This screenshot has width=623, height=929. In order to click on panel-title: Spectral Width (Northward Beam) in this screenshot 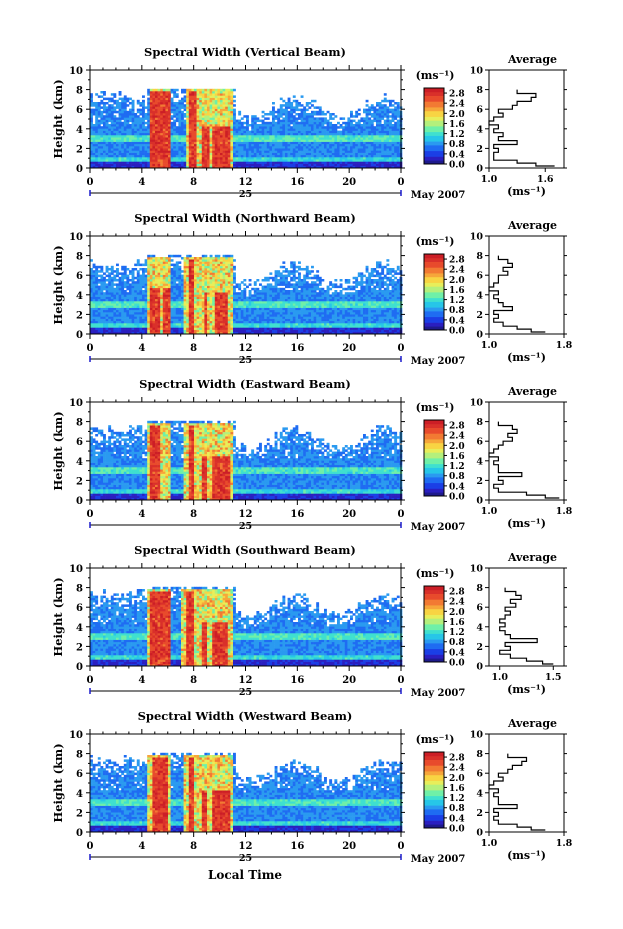, I will do `click(245, 218)`.